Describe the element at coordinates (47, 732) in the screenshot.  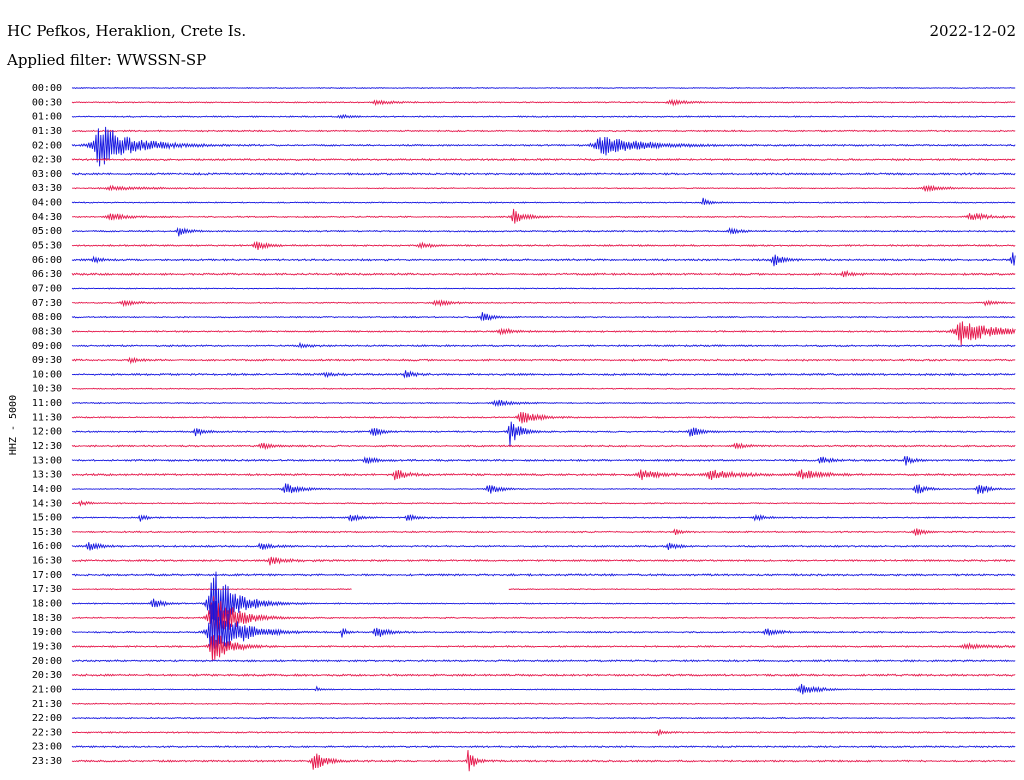
I see `time-label: 22:30` at that location.